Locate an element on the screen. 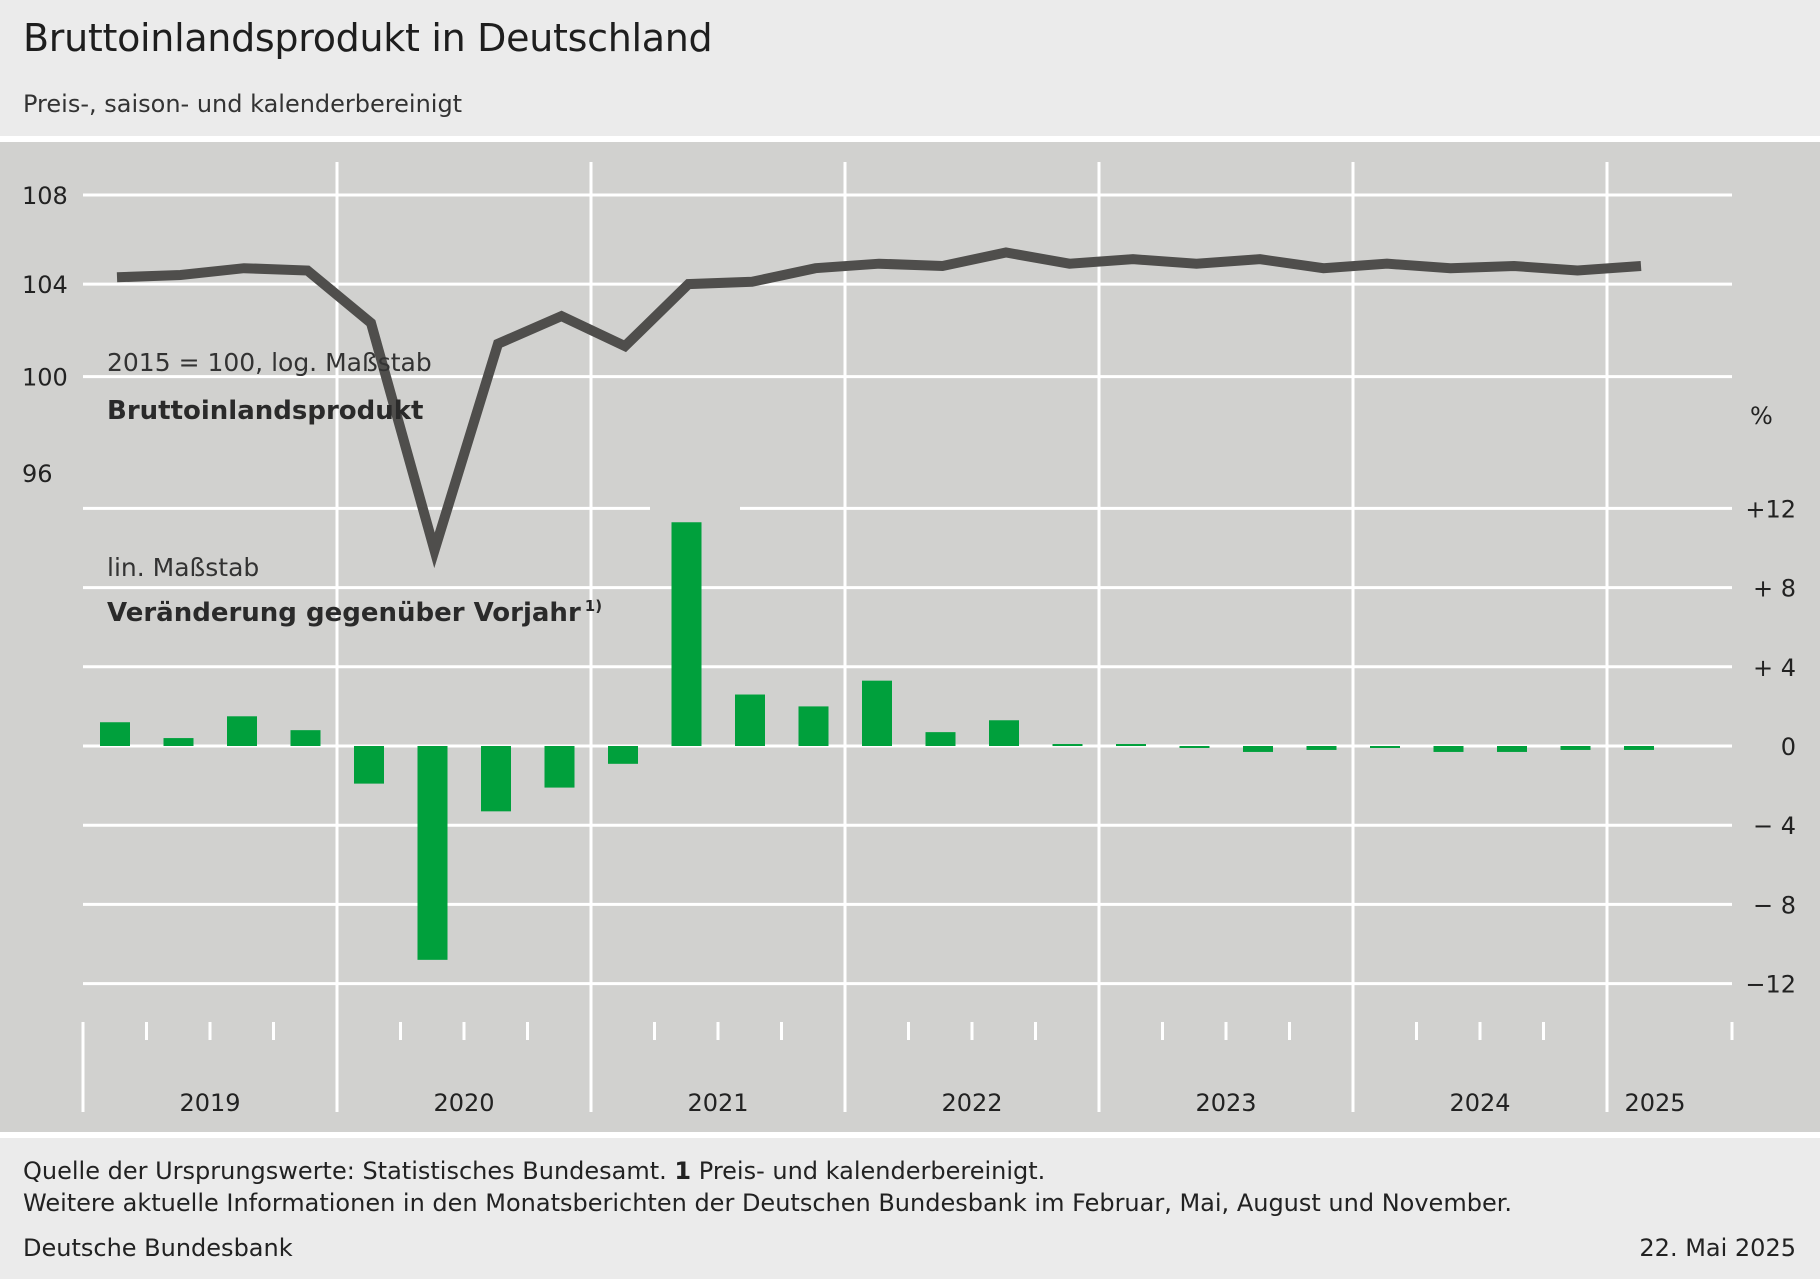 This screenshot has height=1279, width=1820. upper-scale-label: 2015 = 100, log. Maßstab is located at coordinates (269, 362).